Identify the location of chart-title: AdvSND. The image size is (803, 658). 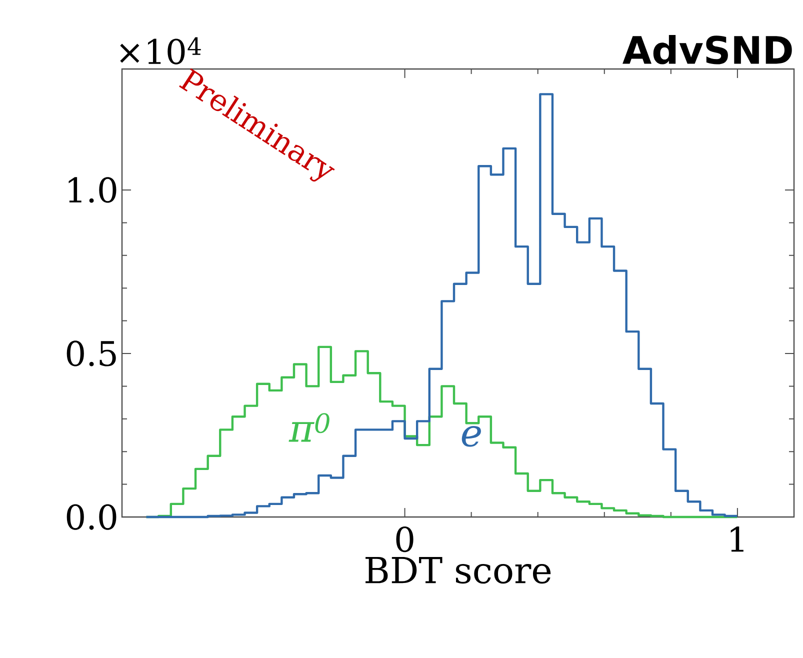
(707, 49).